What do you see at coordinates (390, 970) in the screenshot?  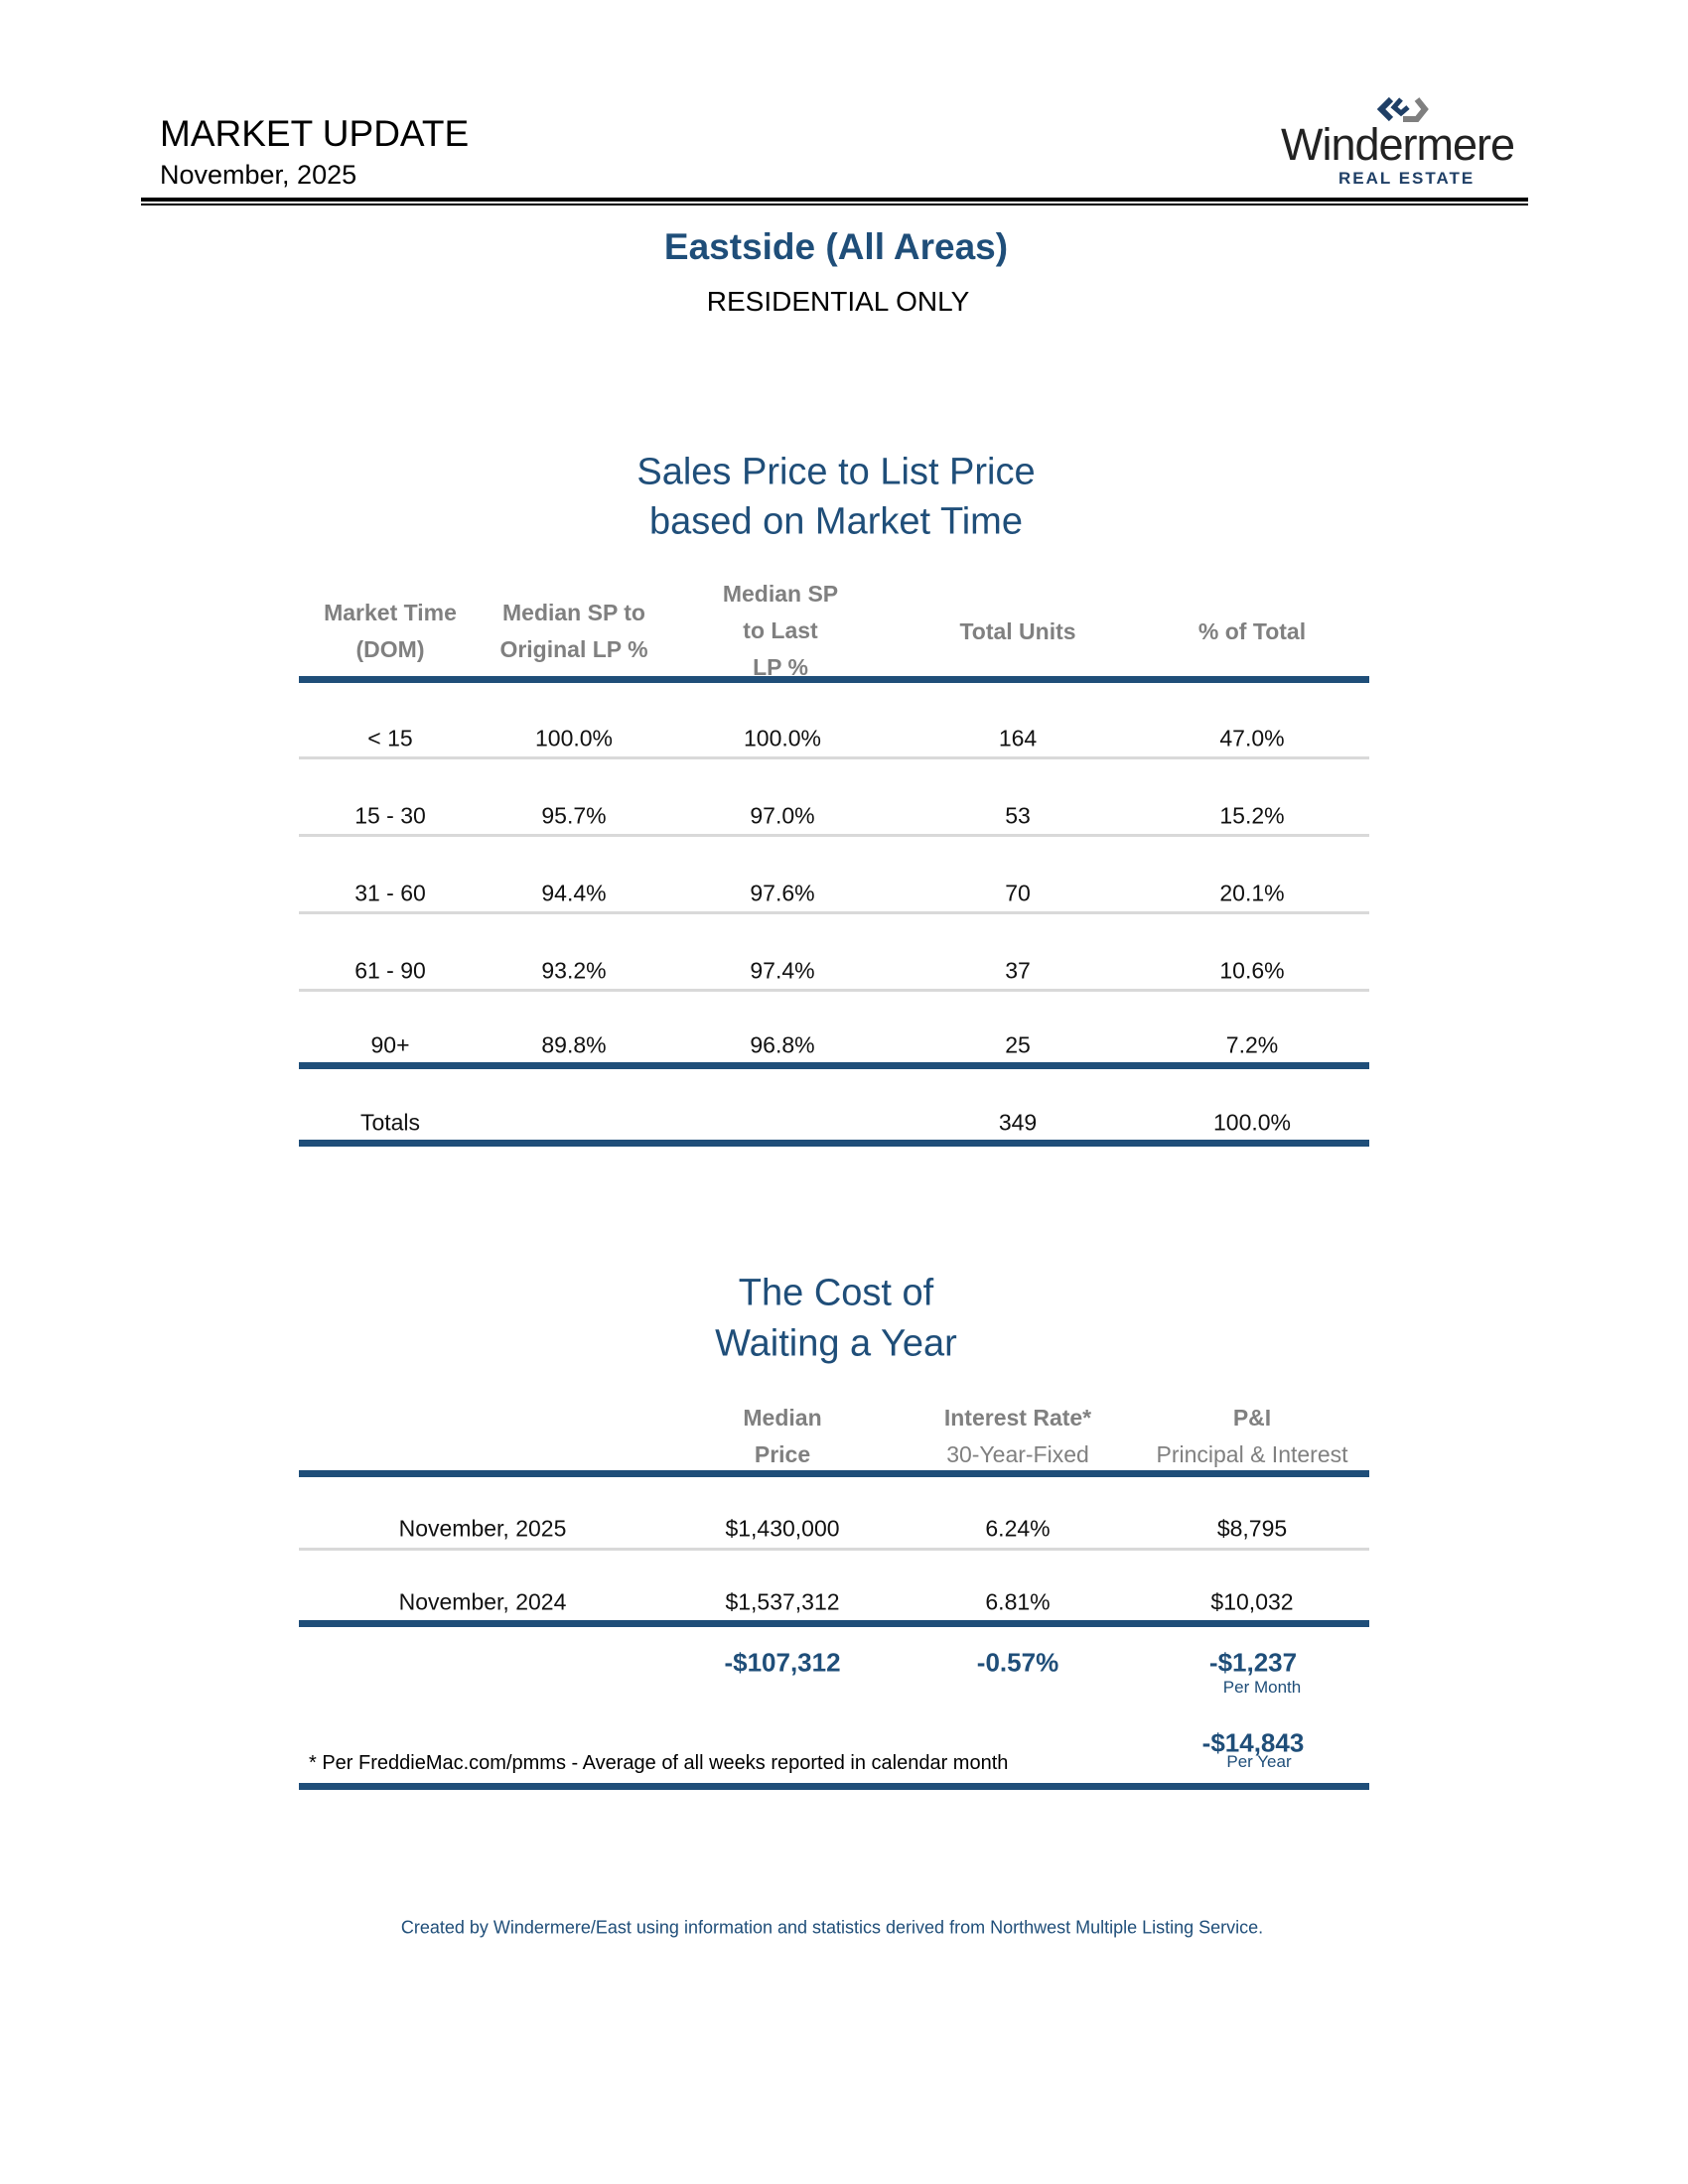 I see `cell-dom: 61 - 90` at bounding box center [390, 970].